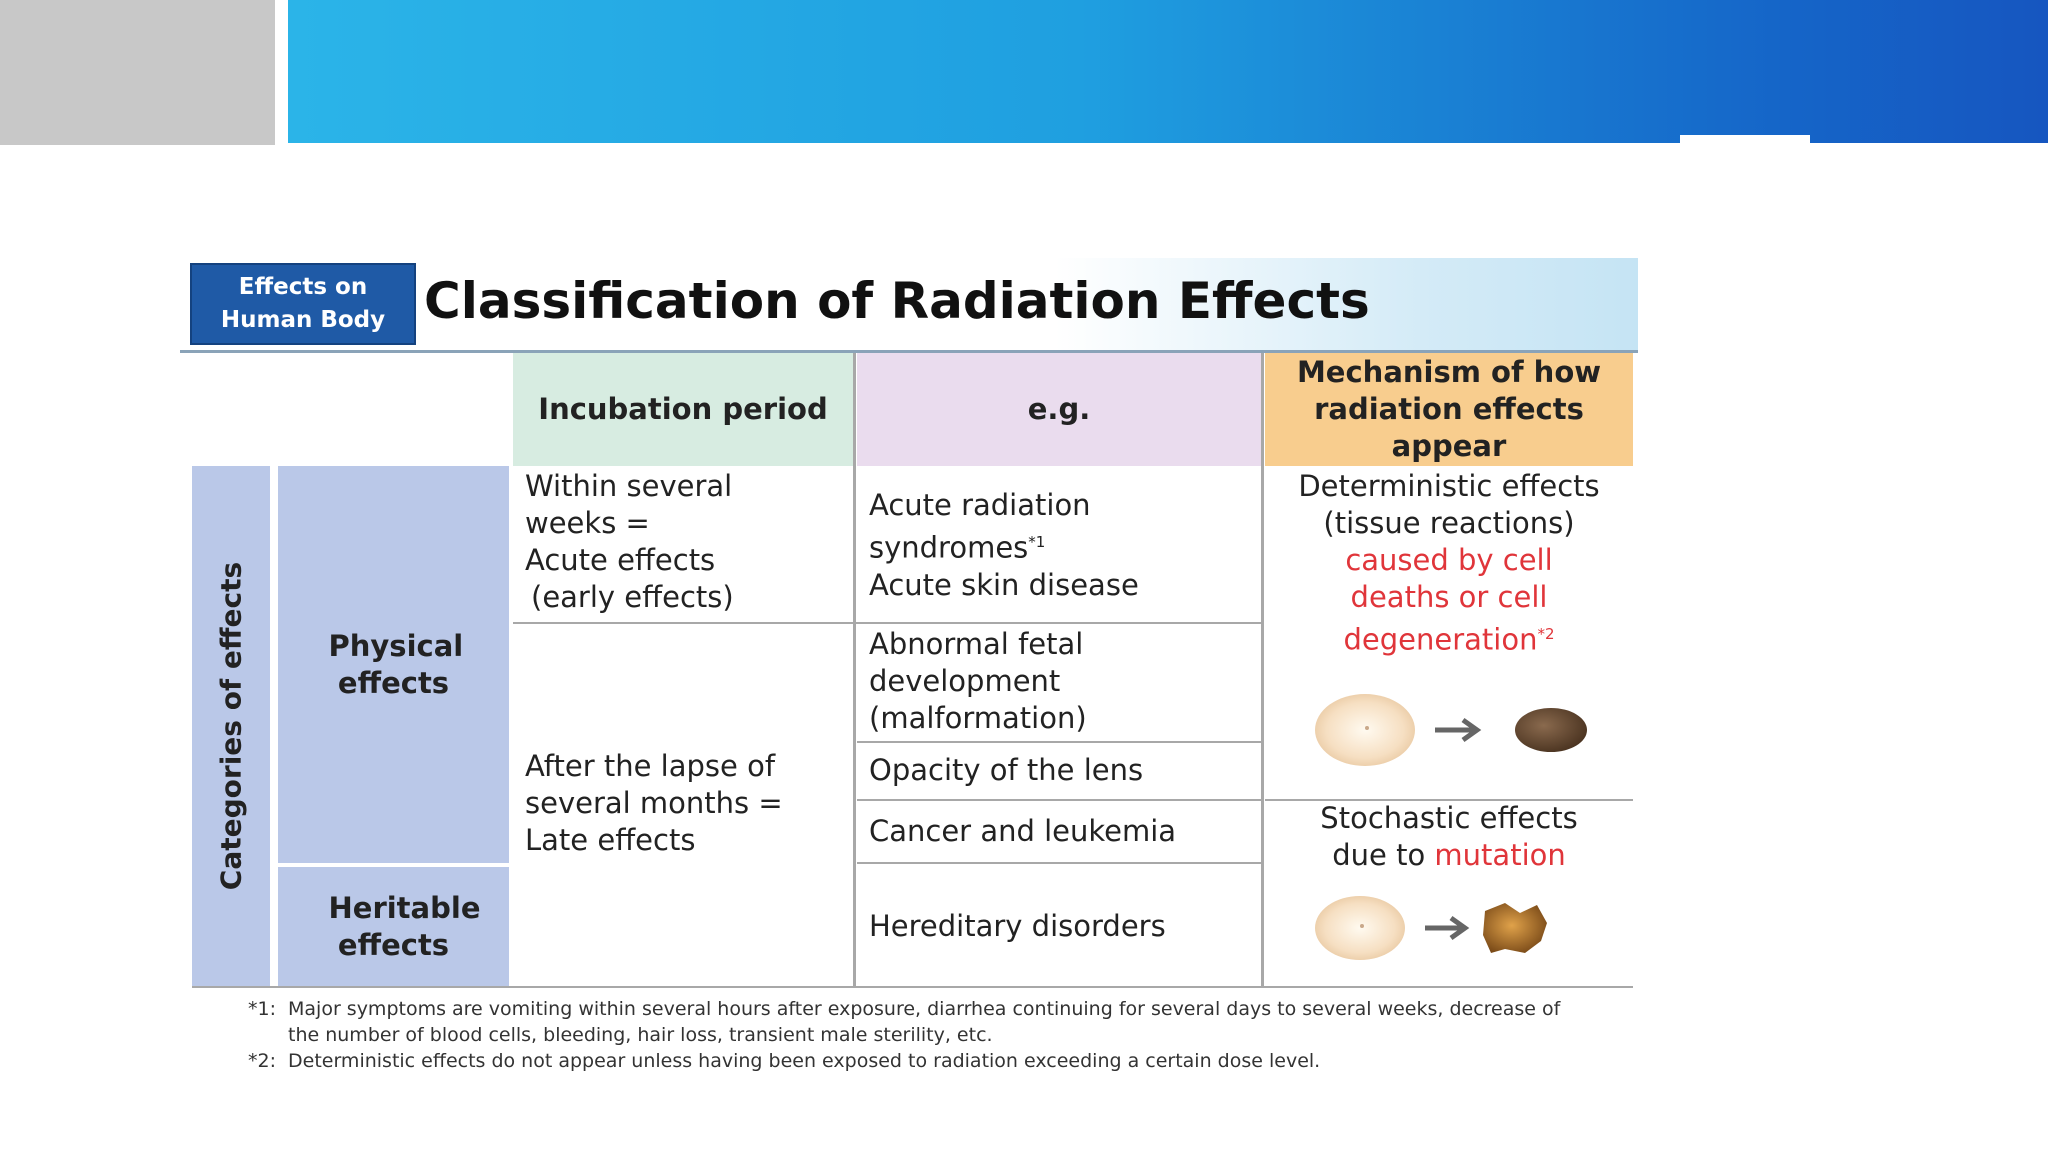  What do you see at coordinates (980, 505) in the screenshot?
I see `example-acute-line: Acute radiation` at bounding box center [980, 505].